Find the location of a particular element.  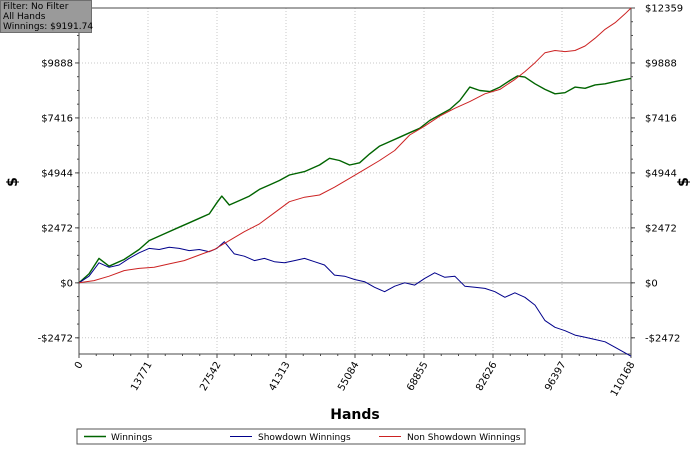

y-tick-label-right: -$2472 is located at coordinates (662, 338).